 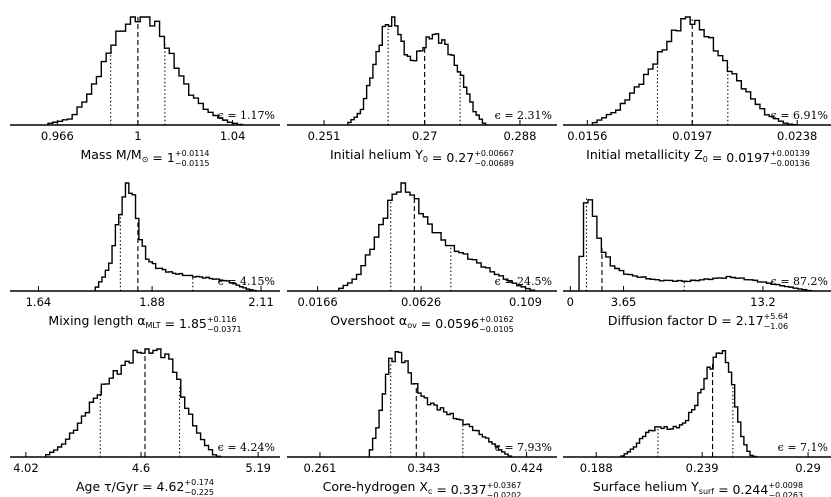 What do you see at coordinates (469, 489) in the screenshot?
I see `title-median: 0.337` at bounding box center [469, 489].